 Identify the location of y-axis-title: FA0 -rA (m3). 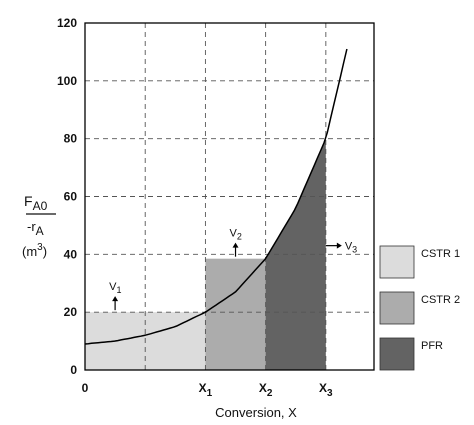
(39, 226).